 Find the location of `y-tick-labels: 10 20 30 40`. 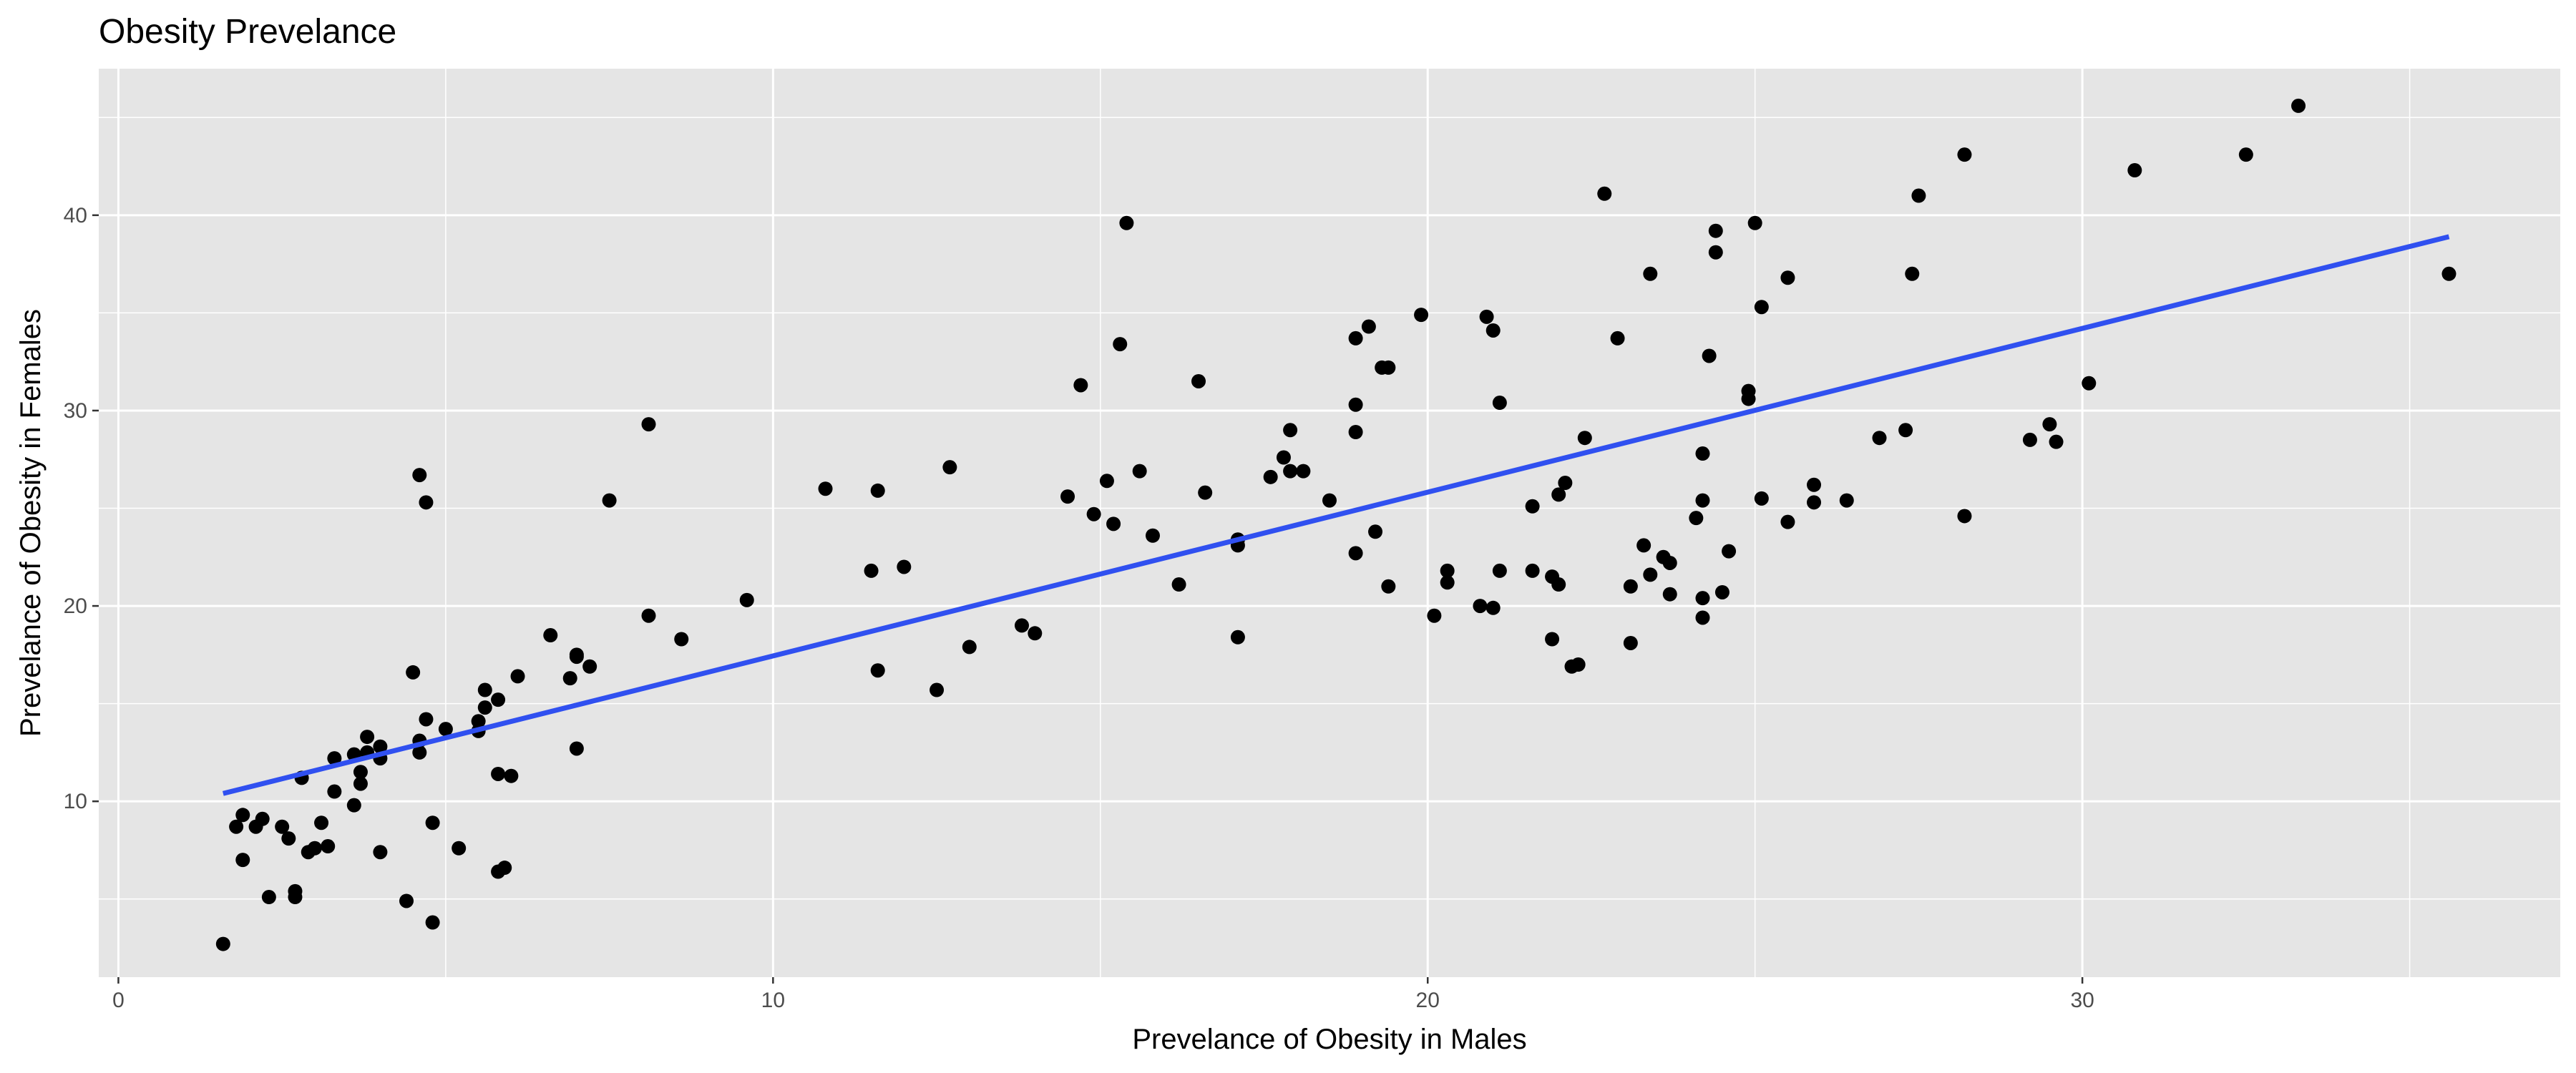

y-tick-labels: 10 20 30 40 is located at coordinates (75, 508).